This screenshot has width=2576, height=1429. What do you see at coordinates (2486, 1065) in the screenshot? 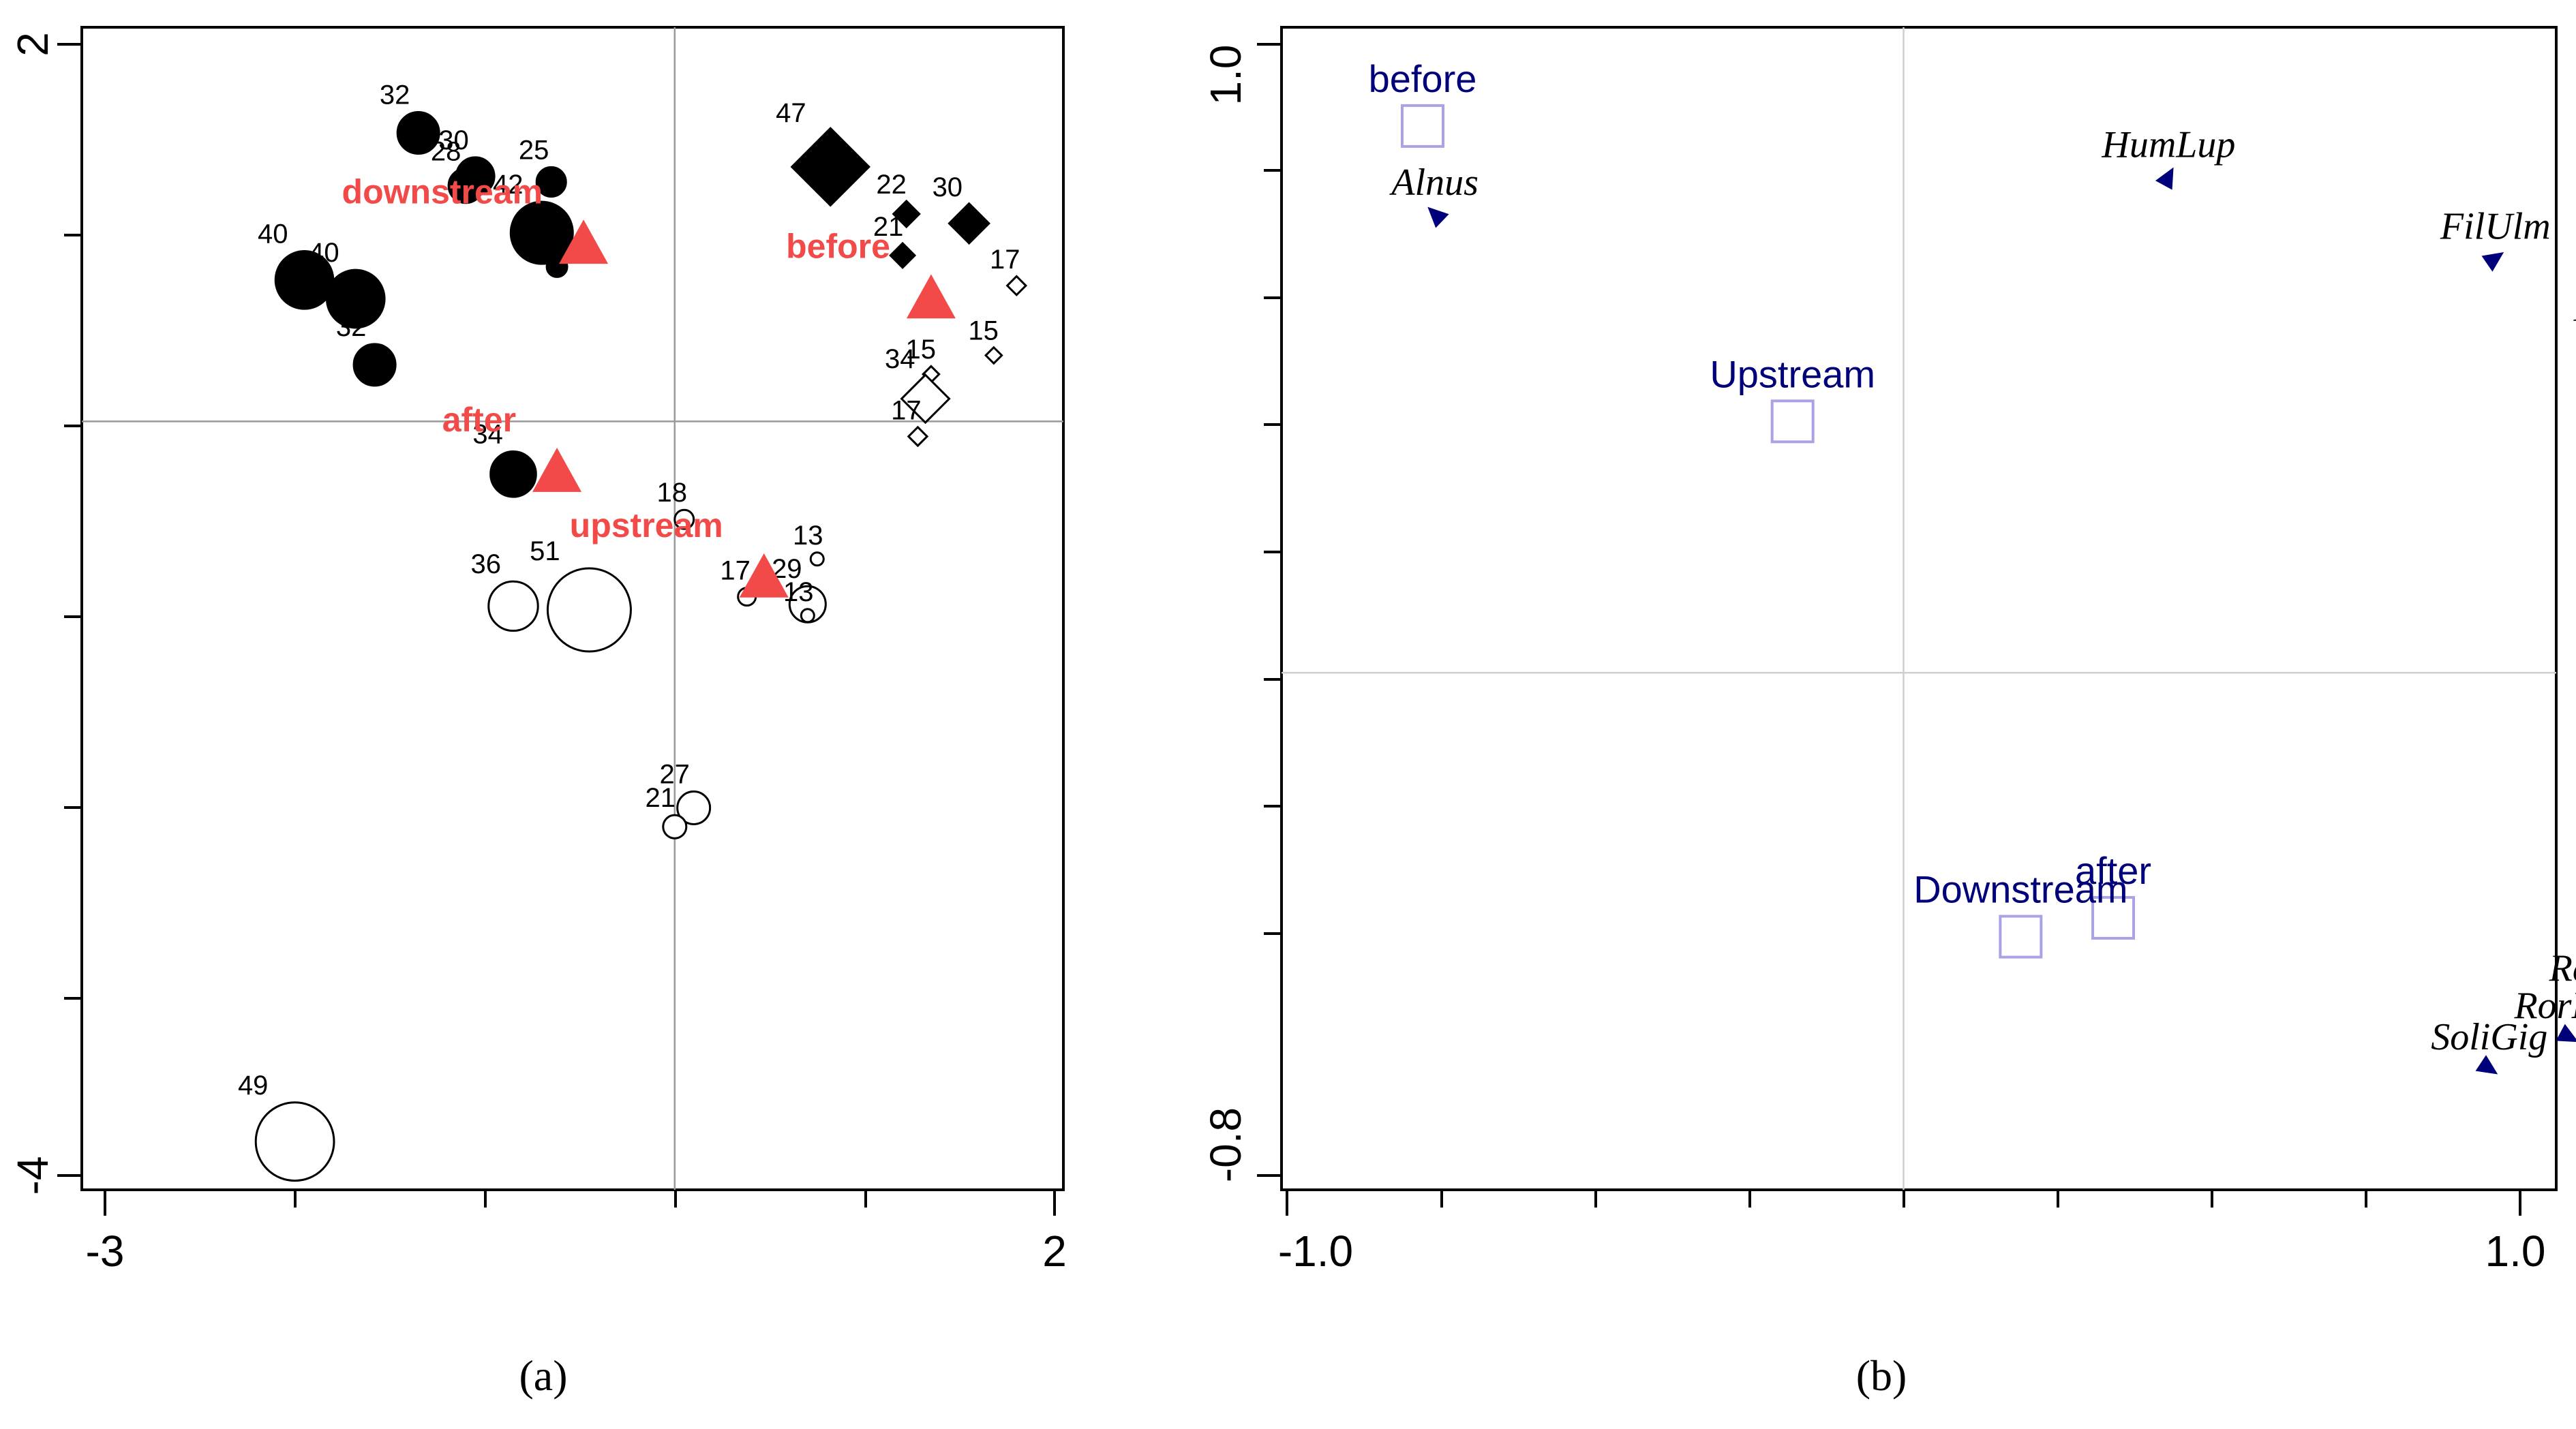
I see `species-arrow-SoliGig` at bounding box center [2486, 1065].